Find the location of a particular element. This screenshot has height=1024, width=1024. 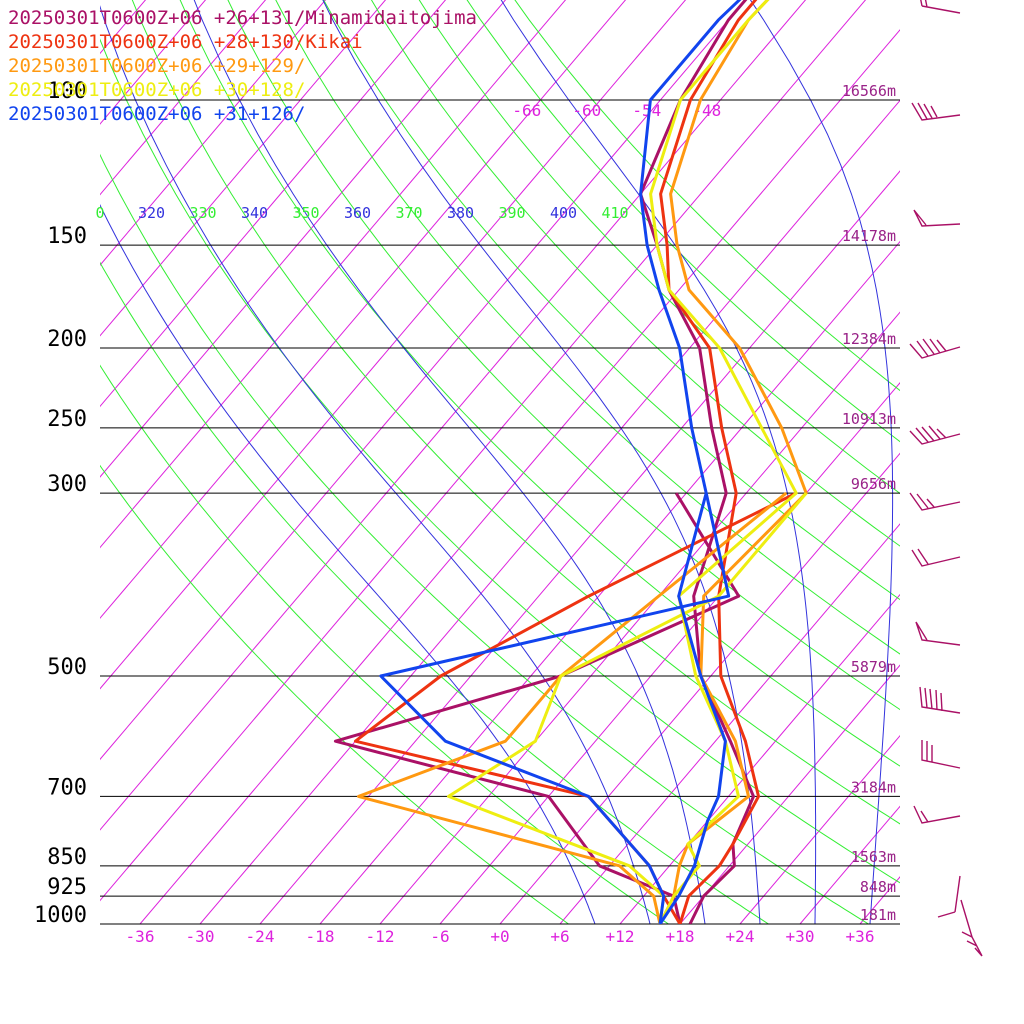

x-tick-label: +0 is located at coordinates (499, 936).